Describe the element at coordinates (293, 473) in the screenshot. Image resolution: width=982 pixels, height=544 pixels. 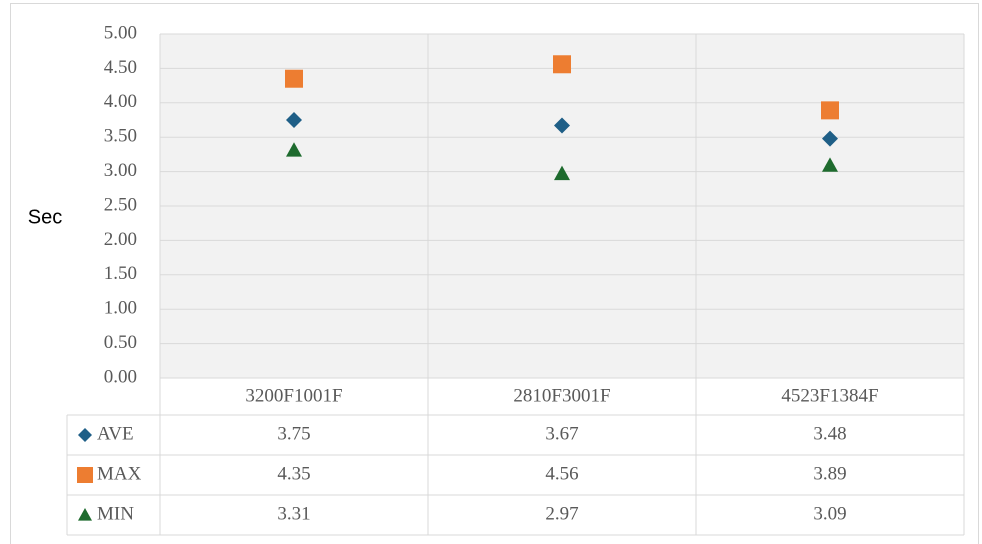
I see `table-value: 4.35` at that location.